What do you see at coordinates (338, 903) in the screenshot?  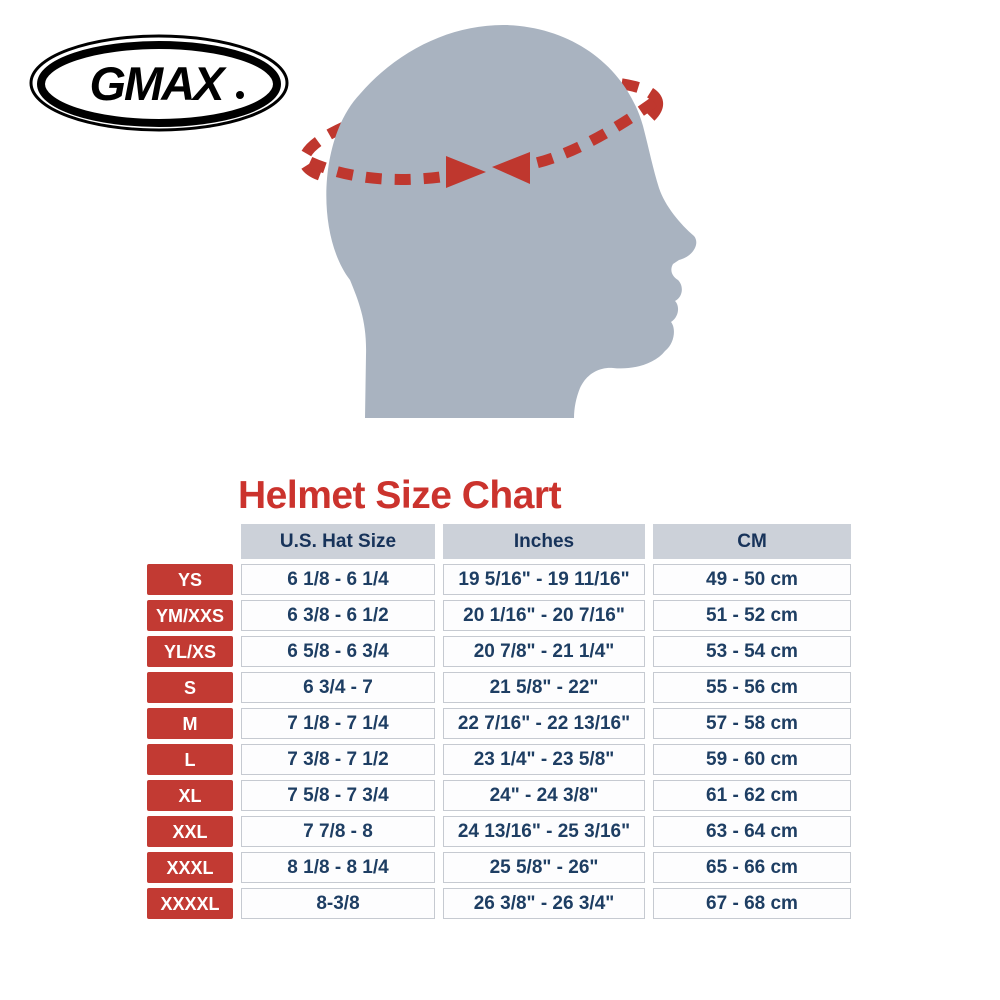 I see `hat-size-cell: 8-3/8` at bounding box center [338, 903].